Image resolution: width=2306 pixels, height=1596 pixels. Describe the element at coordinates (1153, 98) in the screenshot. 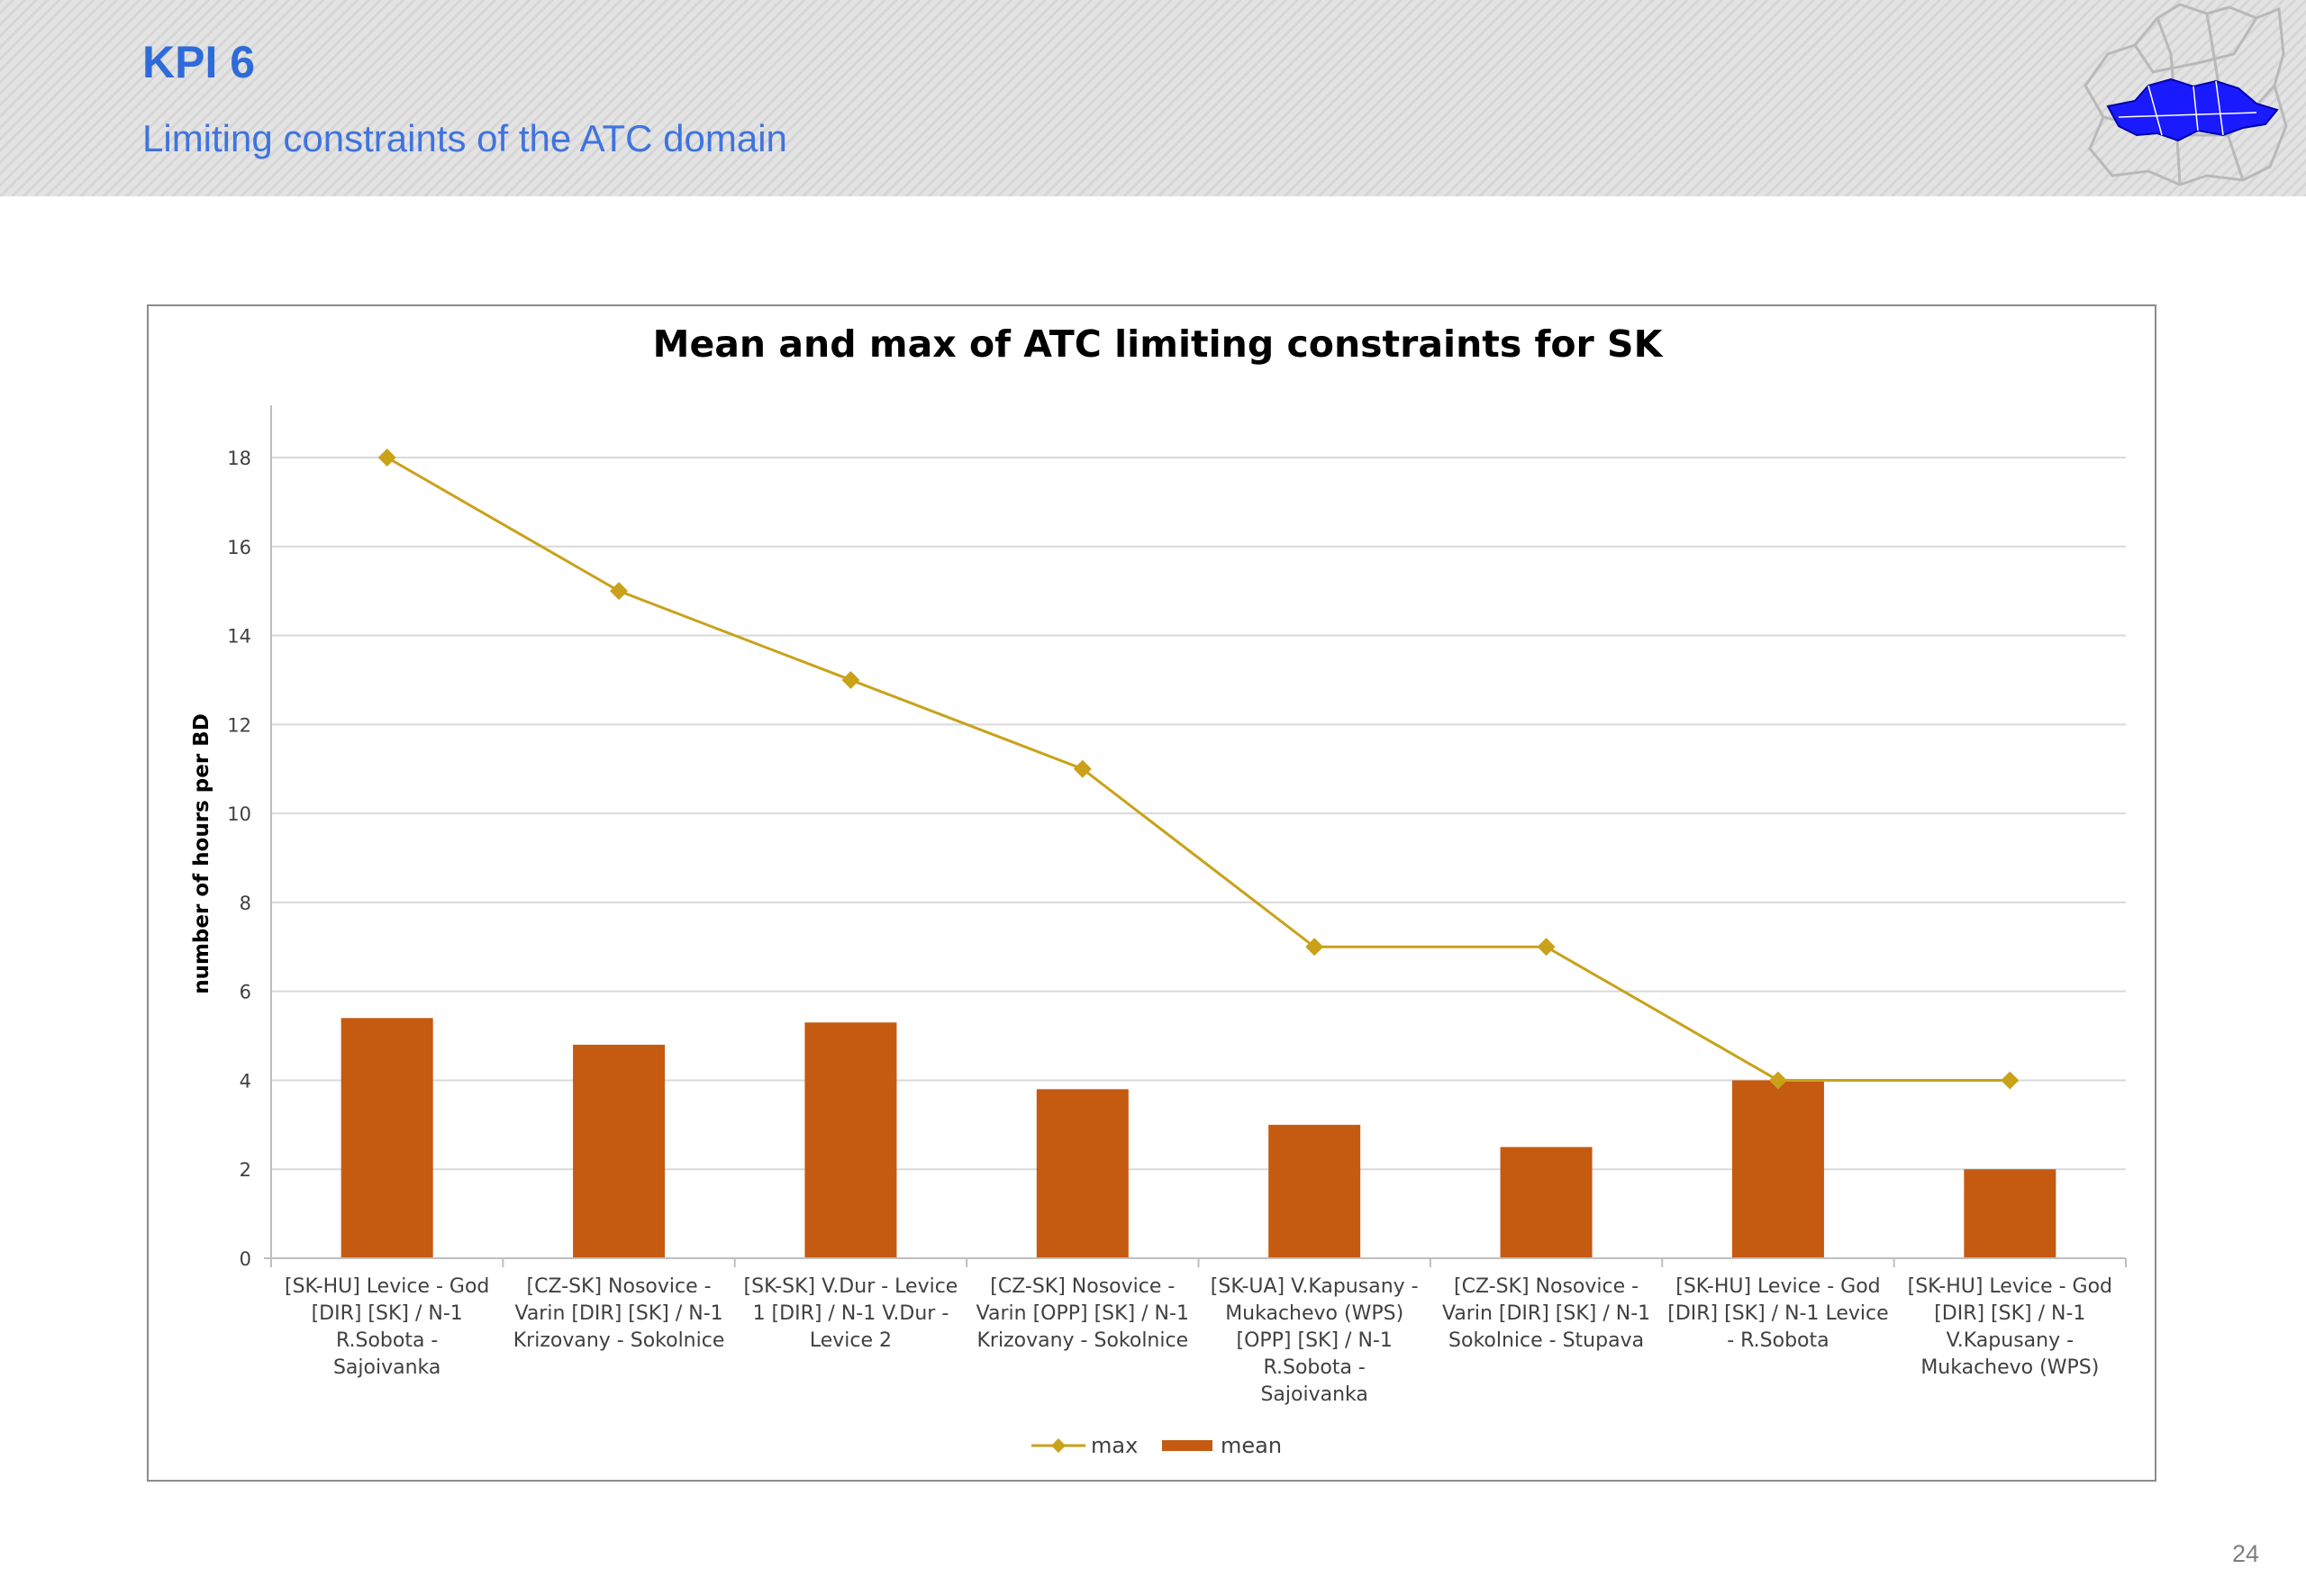

I see `header-band` at that location.